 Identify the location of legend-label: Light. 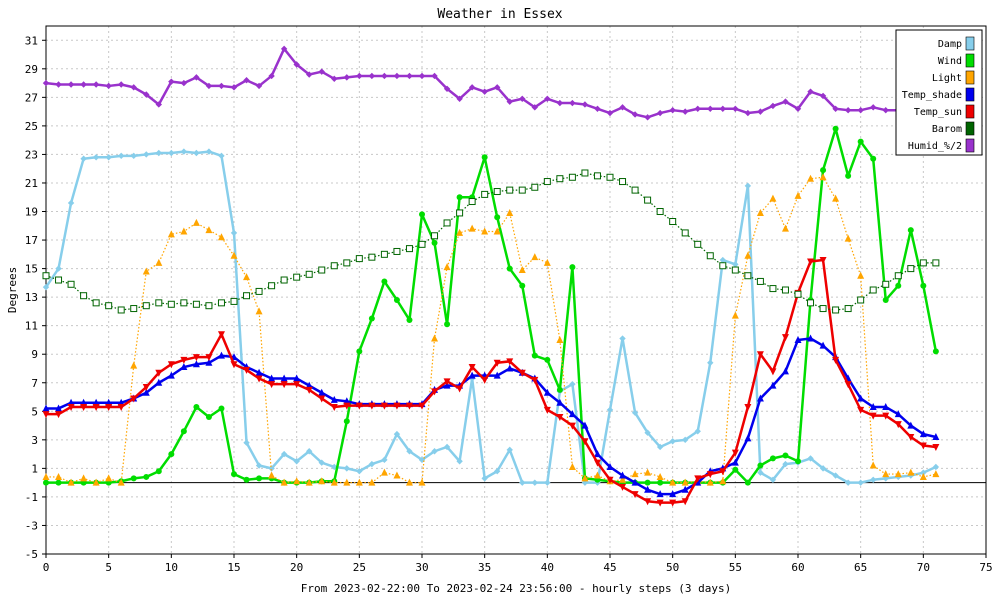
(947, 78).